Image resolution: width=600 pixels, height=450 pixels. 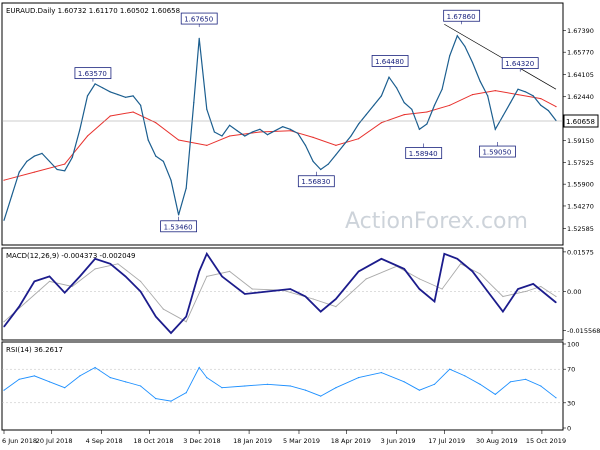 What do you see at coordinates (301, 441) in the screenshot?
I see `x-tick-label: 5 Mar 2019` at bounding box center [301, 441].